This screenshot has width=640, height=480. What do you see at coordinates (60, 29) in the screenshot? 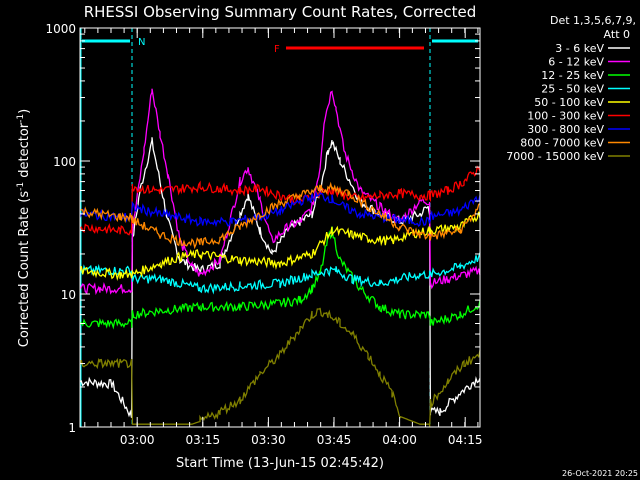
I see `y-tick-label: 1000` at bounding box center [60, 29].